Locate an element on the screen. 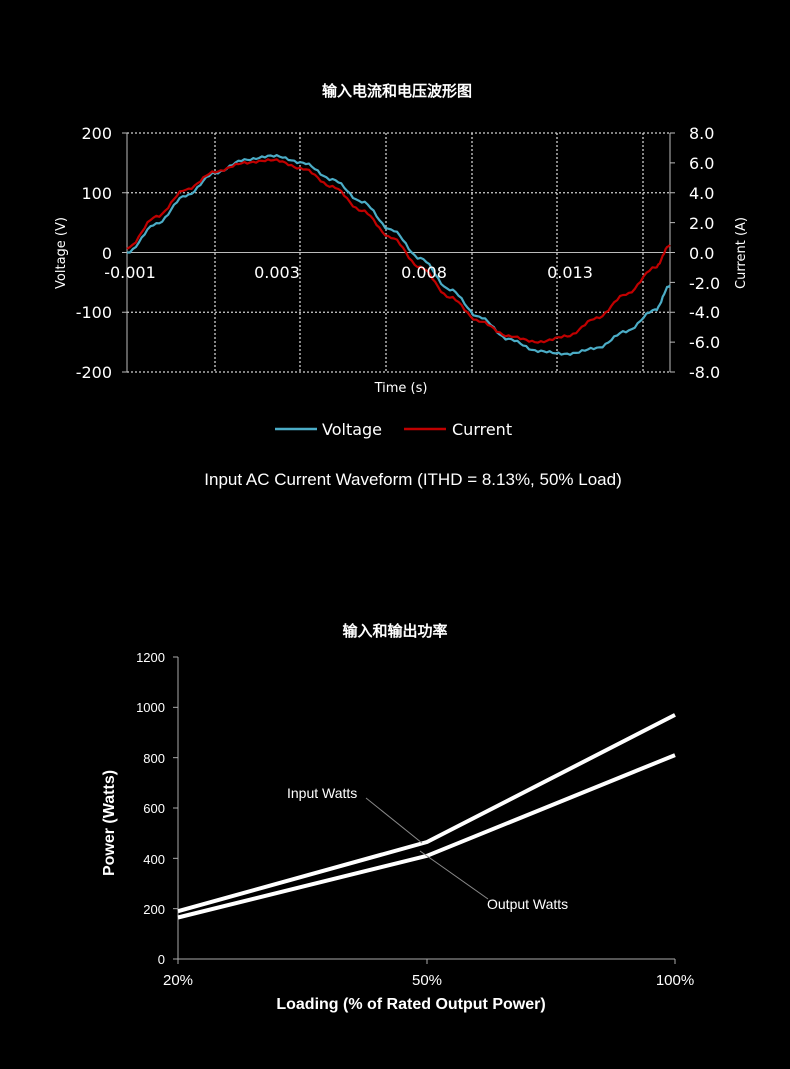 This screenshot has width=790, height=1069. annotation-input-leader is located at coordinates (394, 820).